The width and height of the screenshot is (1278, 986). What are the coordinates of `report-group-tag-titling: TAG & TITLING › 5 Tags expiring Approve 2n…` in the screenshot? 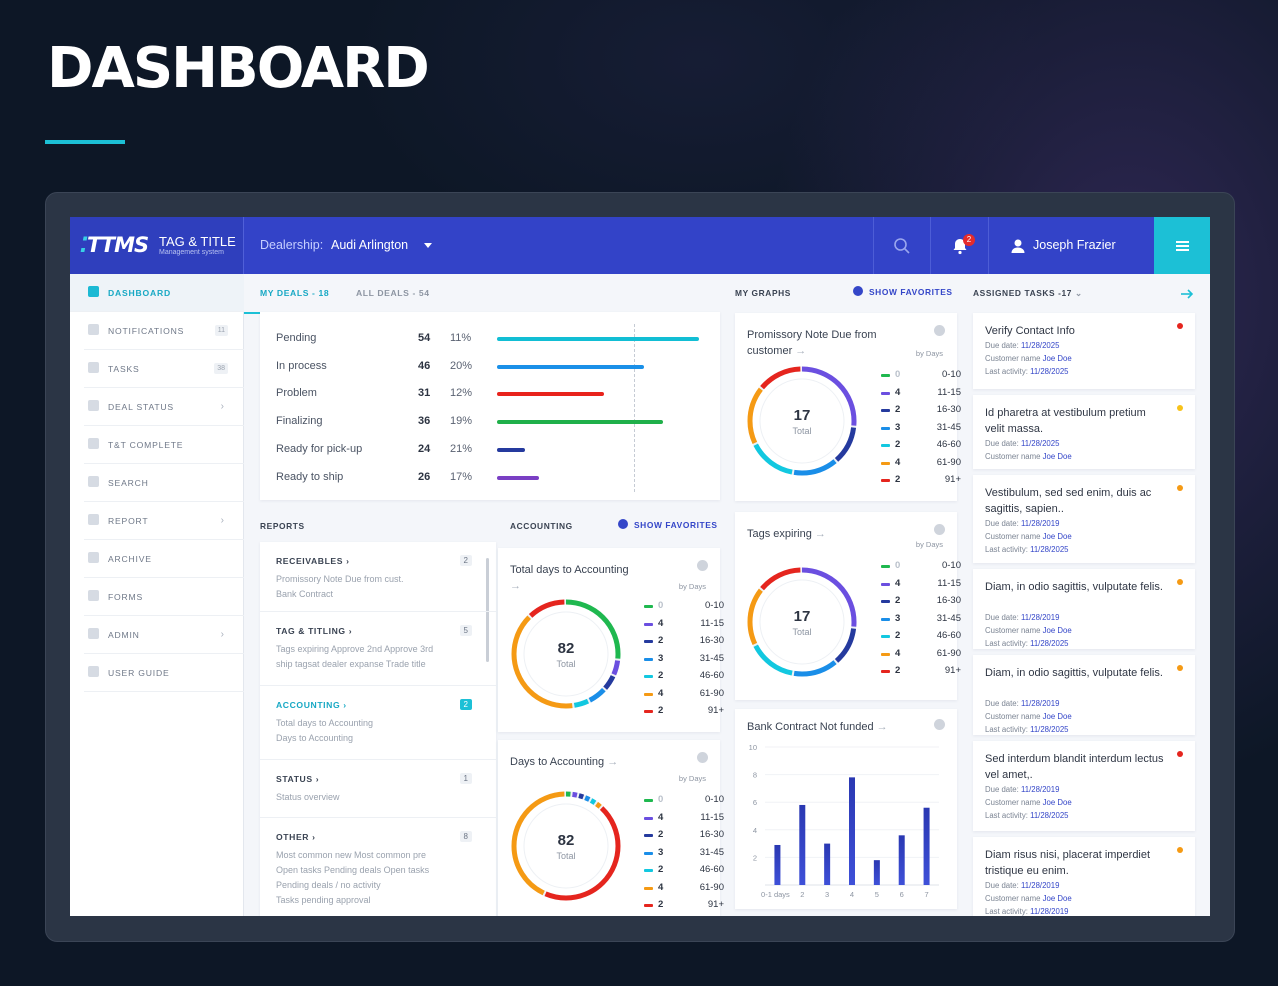 It's located at (378, 649).